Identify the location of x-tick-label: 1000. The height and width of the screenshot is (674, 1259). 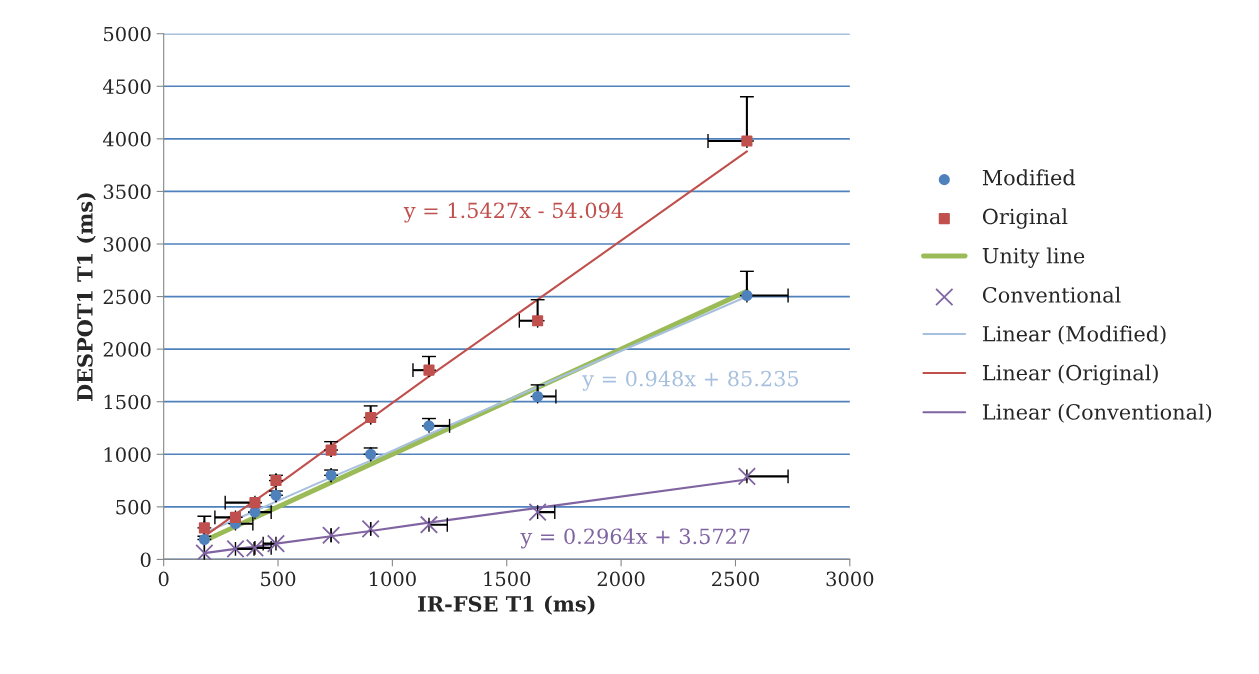
(393, 579).